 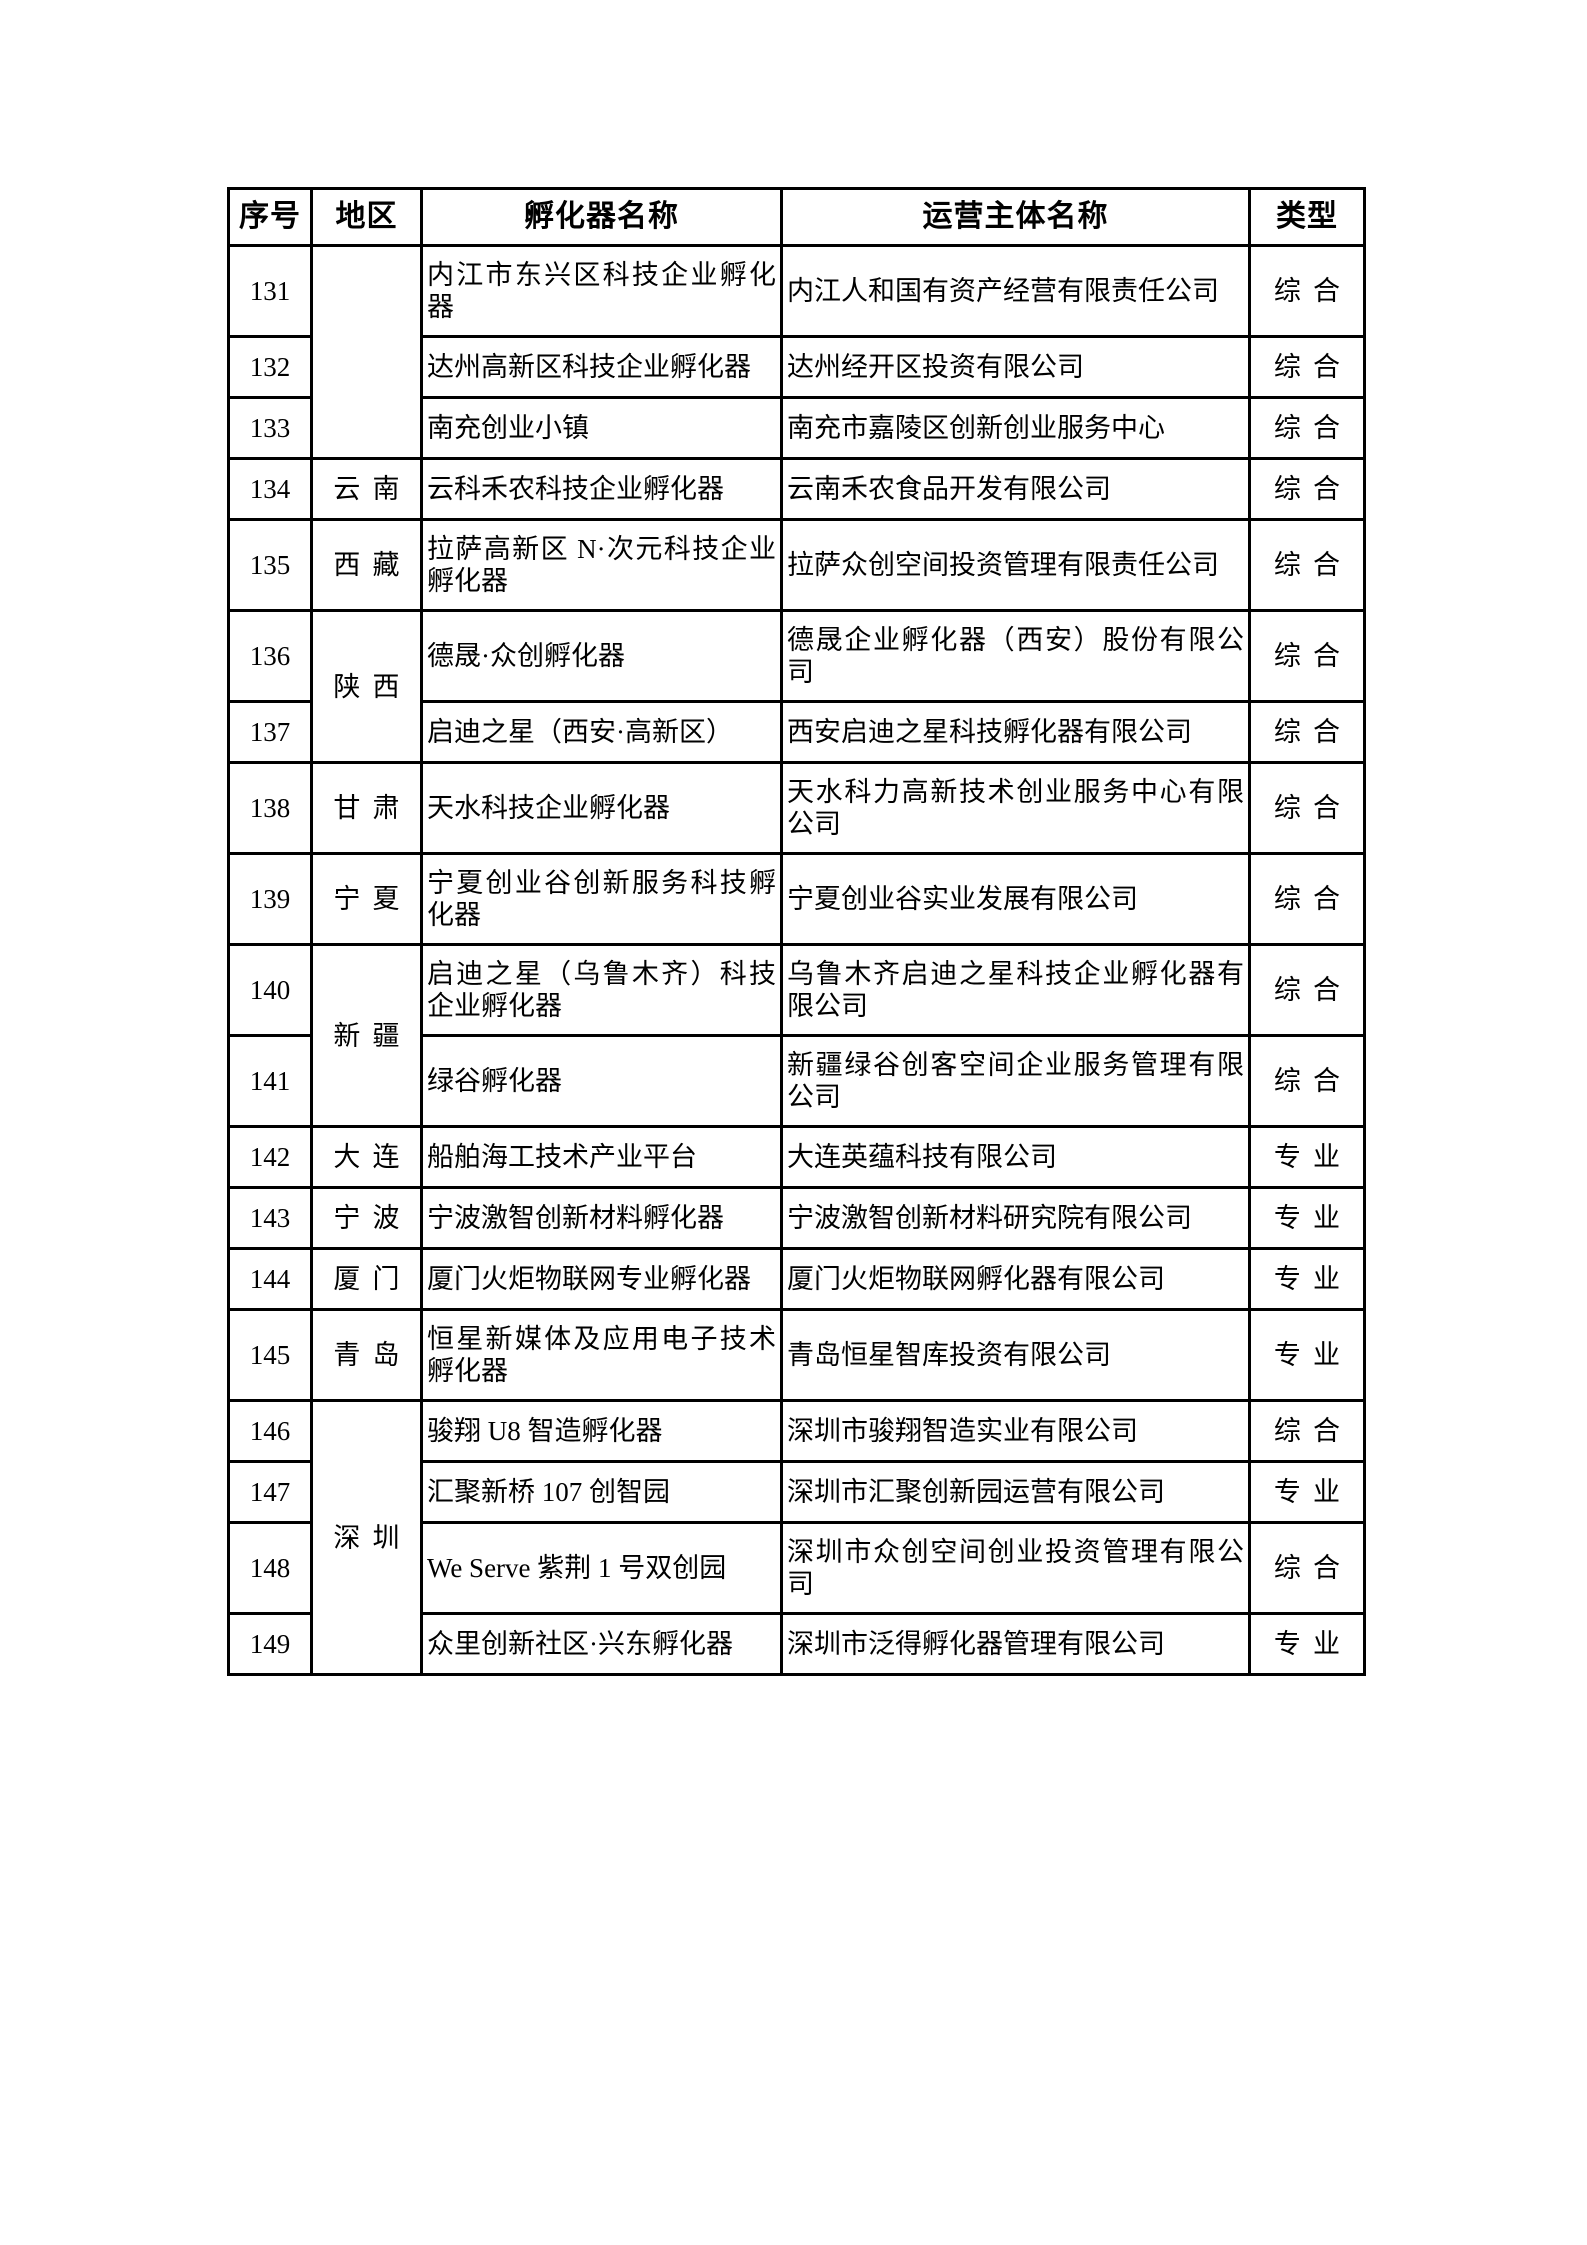 What do you see at coordinates (1015, 1218) in the screenshot?
I see `operator-name-cell: 宁波激智创新材料研究院有限公司` at bounding box center [1015, 1218].